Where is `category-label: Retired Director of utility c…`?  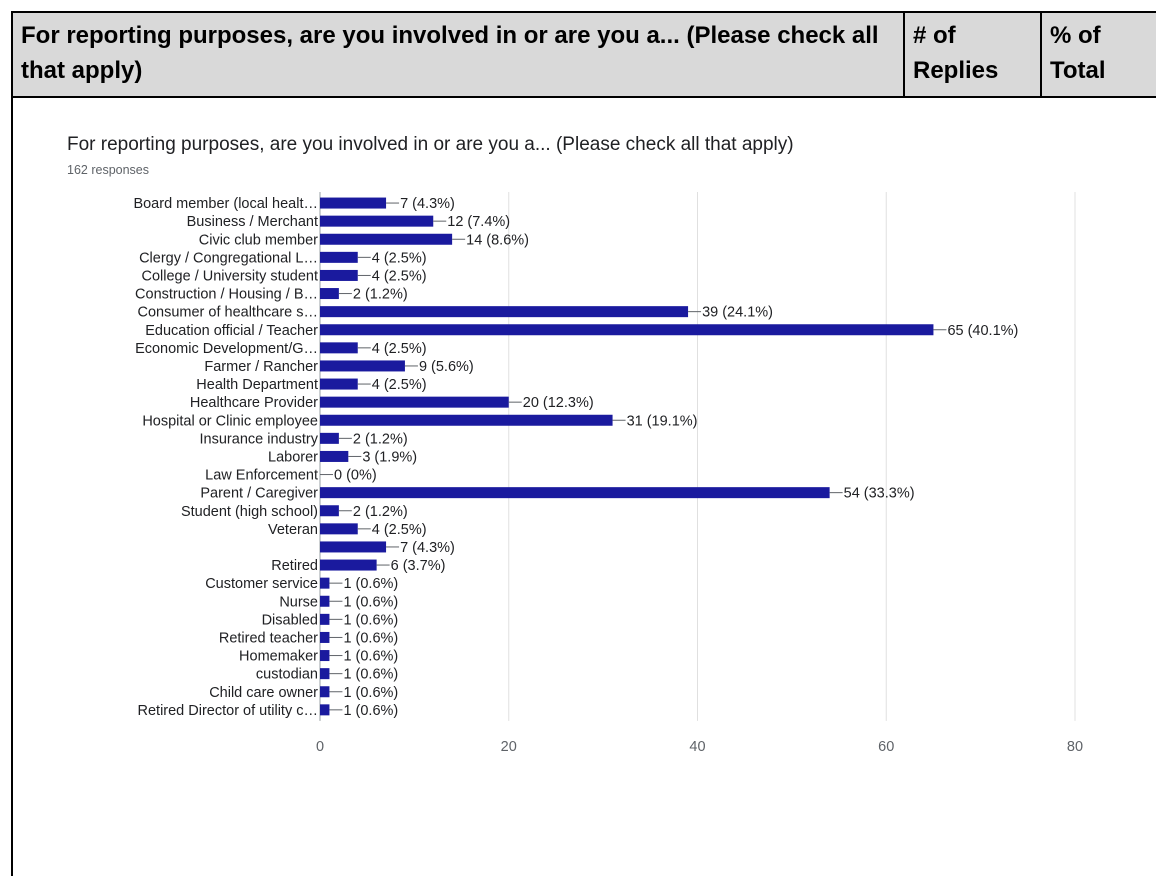
category-label: Retired Director of utility c… is located at coordinates (228, 711).